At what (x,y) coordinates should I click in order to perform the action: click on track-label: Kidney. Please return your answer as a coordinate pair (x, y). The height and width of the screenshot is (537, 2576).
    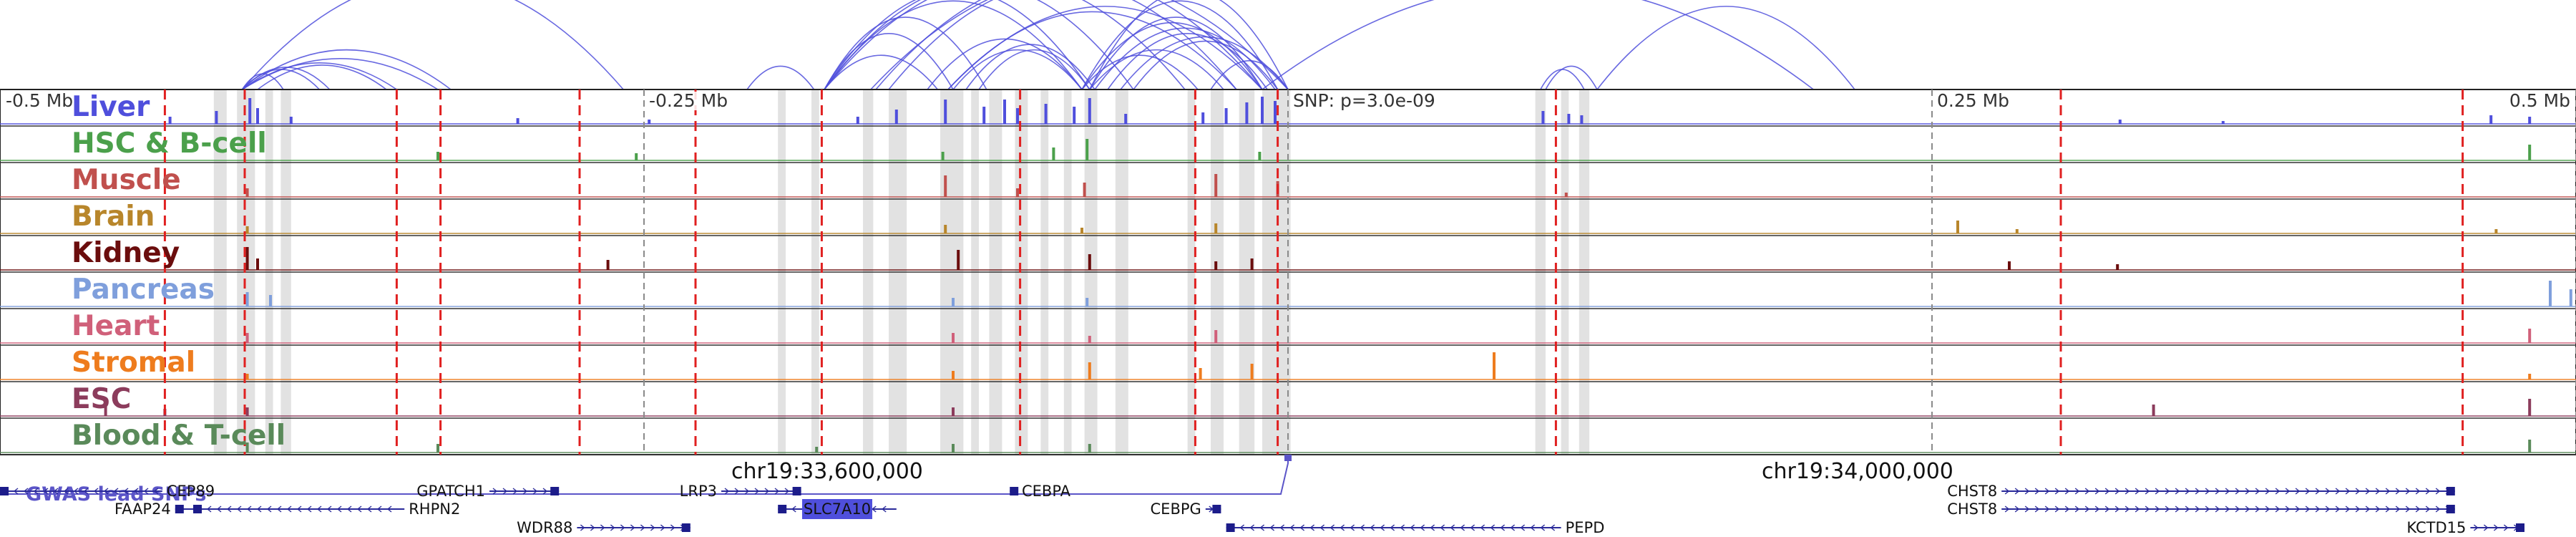
    Looking at the image, I should click on (126, 253).